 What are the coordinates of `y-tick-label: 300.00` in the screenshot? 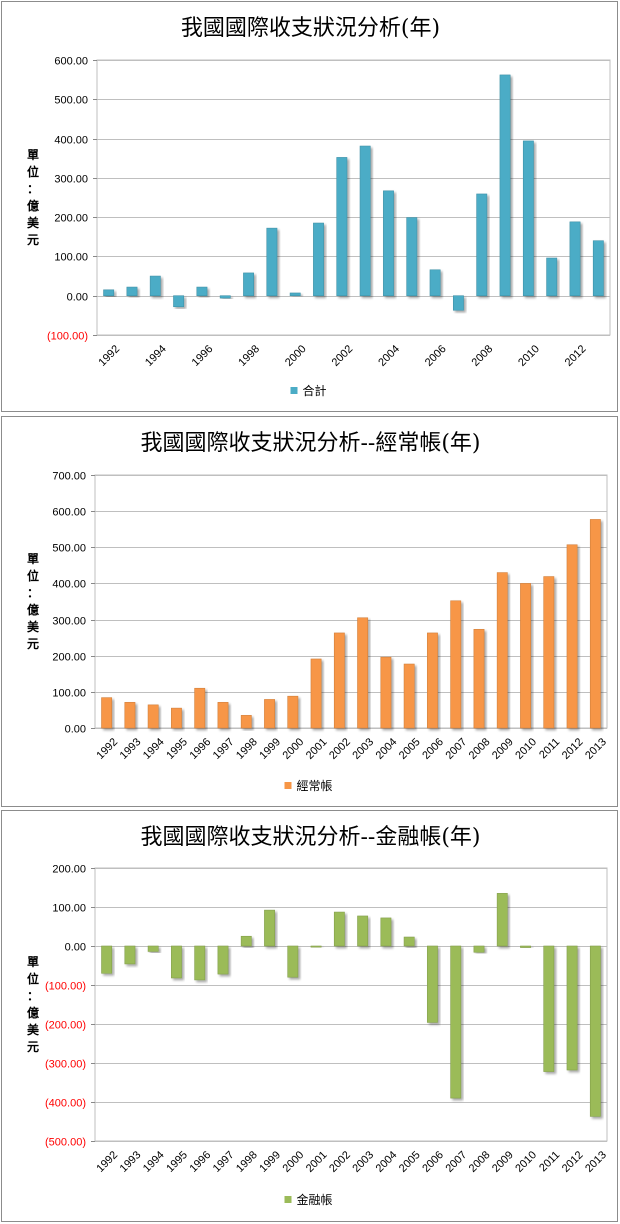 It's located at (69, 622).